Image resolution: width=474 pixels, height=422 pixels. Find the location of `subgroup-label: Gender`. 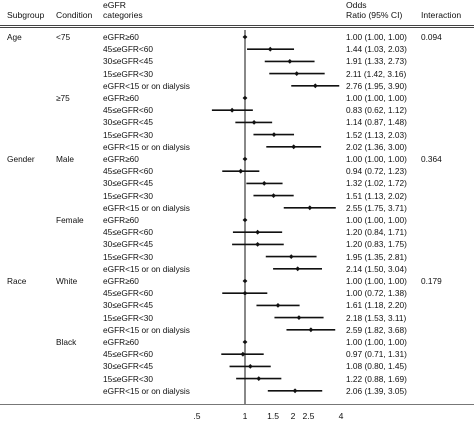

subgroup-label: Gender is located at coordinates (21, 159).